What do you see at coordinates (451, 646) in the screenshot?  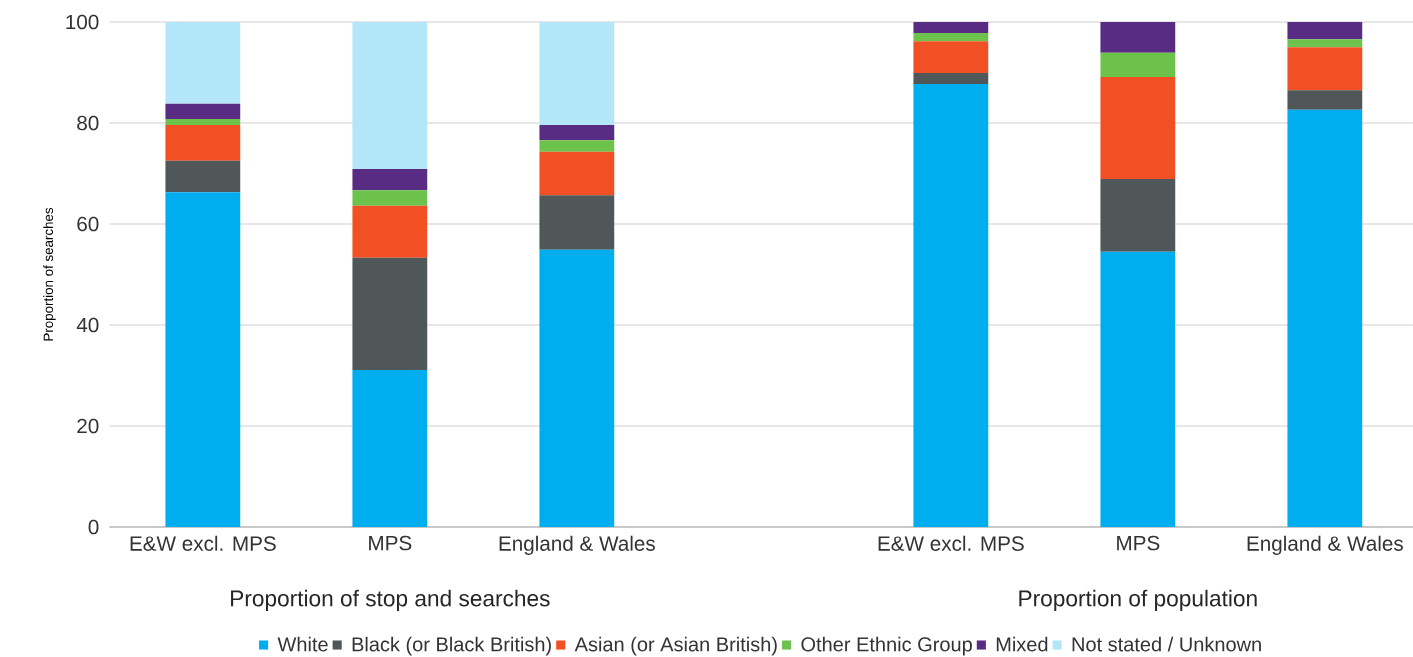 I see `legend-label: Black (or Black British)` at bounding box center [451, 646].